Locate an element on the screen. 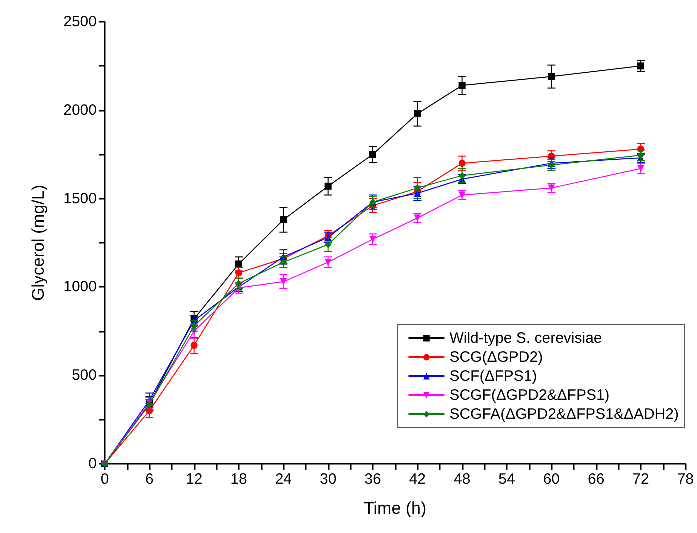 Image resolution: width=697 pixels, height=533 pixels. legend-label: Wild-type S. cerevisiae is located at coordinates (526, 338).